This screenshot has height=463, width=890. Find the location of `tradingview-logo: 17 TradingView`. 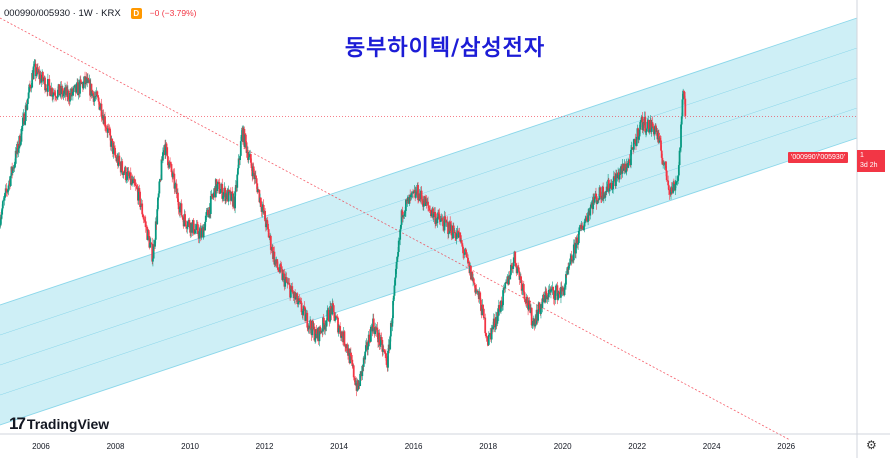

tradingview-logo: 17 TradingView is located at coordinates (59, 424).